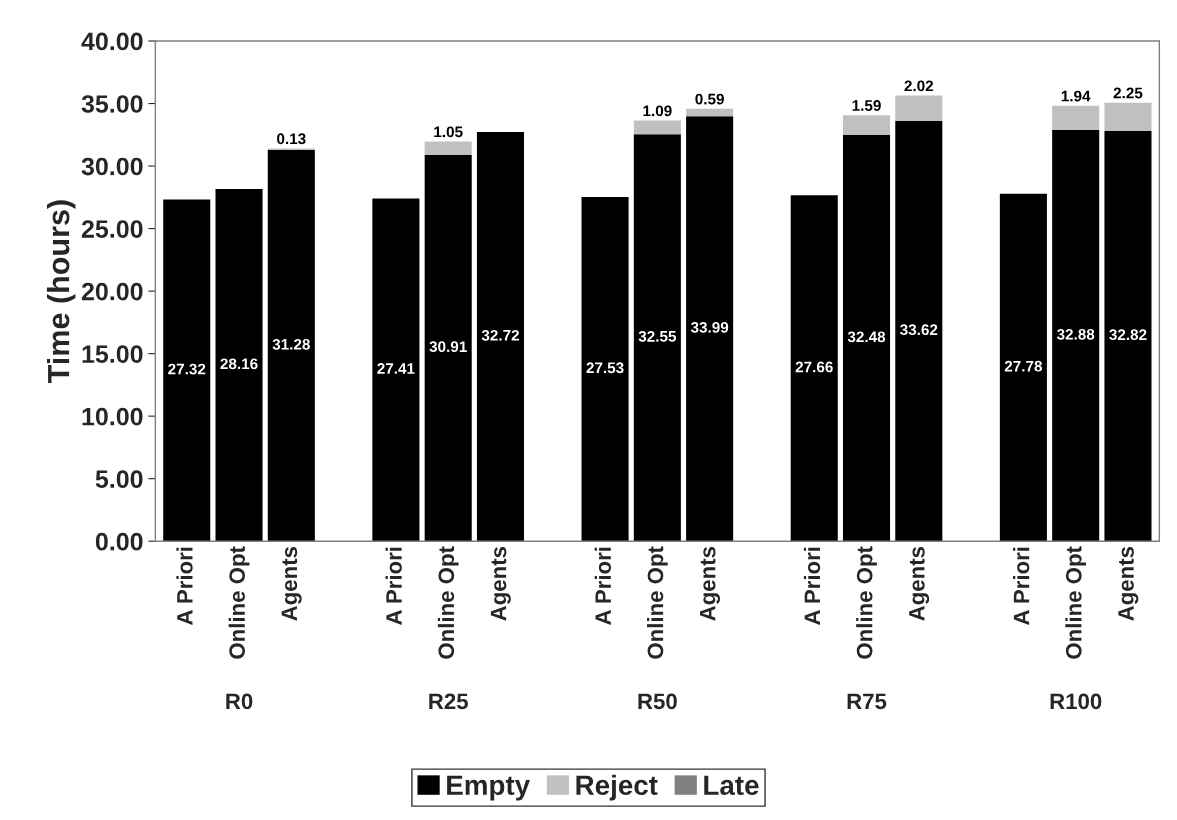  I want to click on data-label: 32.72, so click(500, 335).